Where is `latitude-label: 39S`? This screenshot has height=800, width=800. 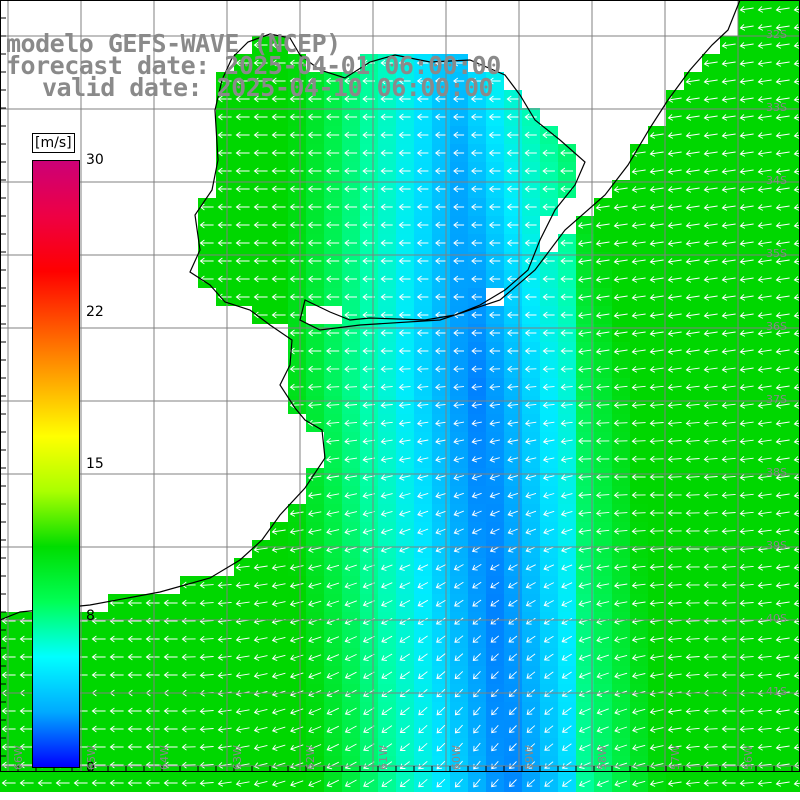 latitude-label: 39S is located at coordinates (776, 545).